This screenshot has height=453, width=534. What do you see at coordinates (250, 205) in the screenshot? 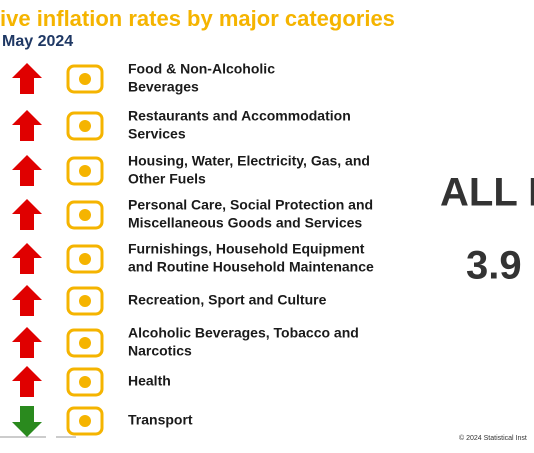
I see `category-label: Personal Care, Social Protection and` at bounding box center [250, 205].